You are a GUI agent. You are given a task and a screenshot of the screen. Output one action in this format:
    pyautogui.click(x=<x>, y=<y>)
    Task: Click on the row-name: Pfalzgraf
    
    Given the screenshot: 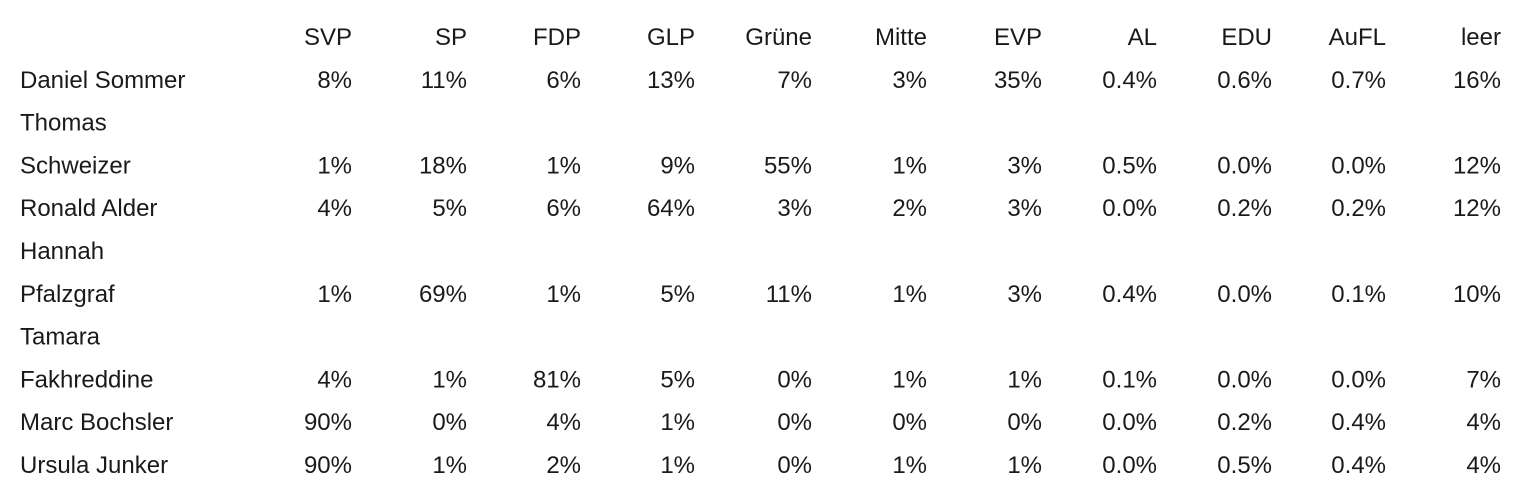 What is the action you would take?
    pyautogui.click(x=67, y=294)
    